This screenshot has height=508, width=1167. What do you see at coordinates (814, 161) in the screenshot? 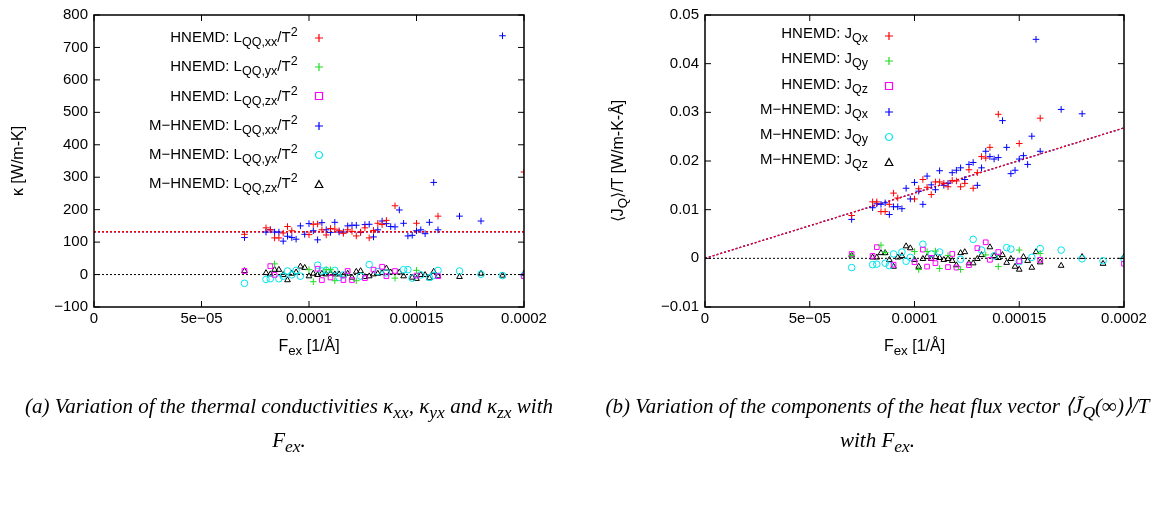
I see `legend-label: M−HNEMD: J$_{Qz}$` at bounding box center [814, 161].